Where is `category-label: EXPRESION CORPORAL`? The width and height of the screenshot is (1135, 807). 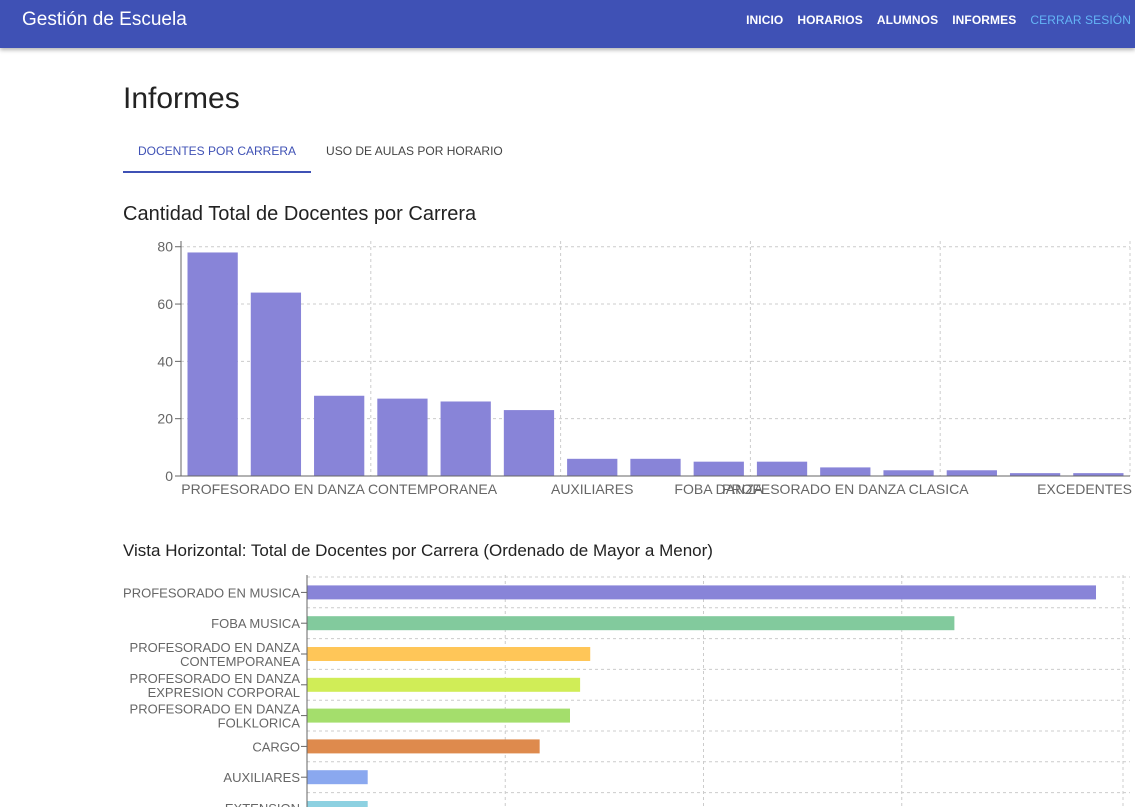
category-label: EXPRESION CORPORAL is located at coordinates (224, 692).